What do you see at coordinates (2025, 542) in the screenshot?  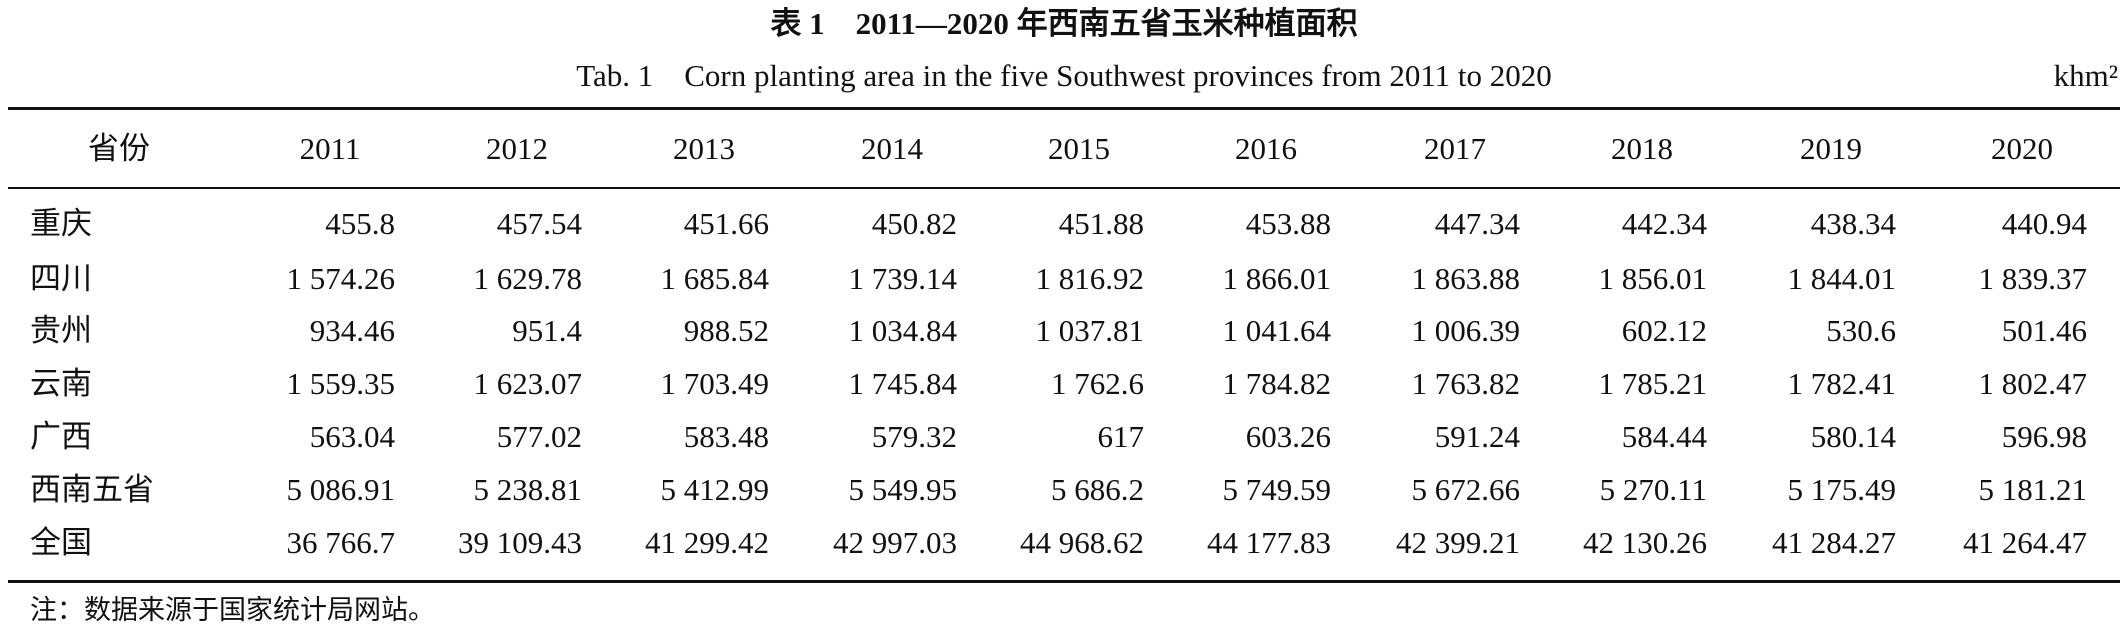 I see `cell: 41 264.47` at bounding box center [2025, 542].